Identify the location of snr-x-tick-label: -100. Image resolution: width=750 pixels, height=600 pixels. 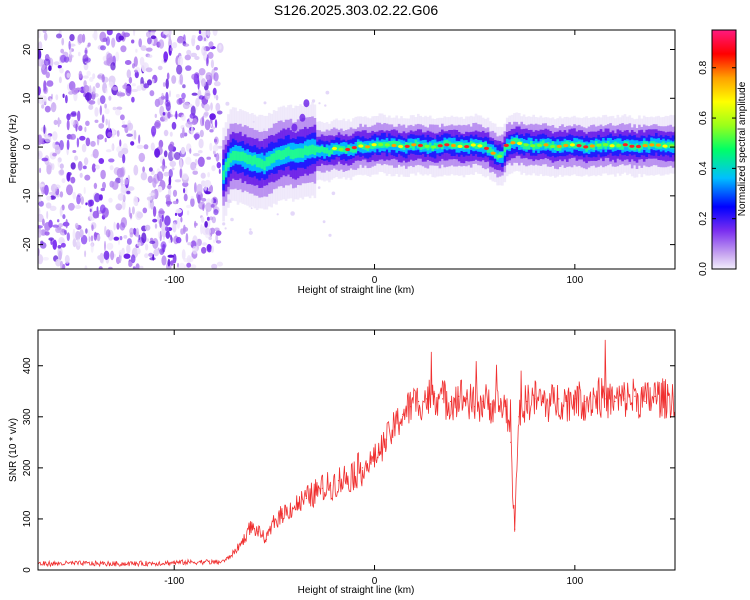
(174, 581).